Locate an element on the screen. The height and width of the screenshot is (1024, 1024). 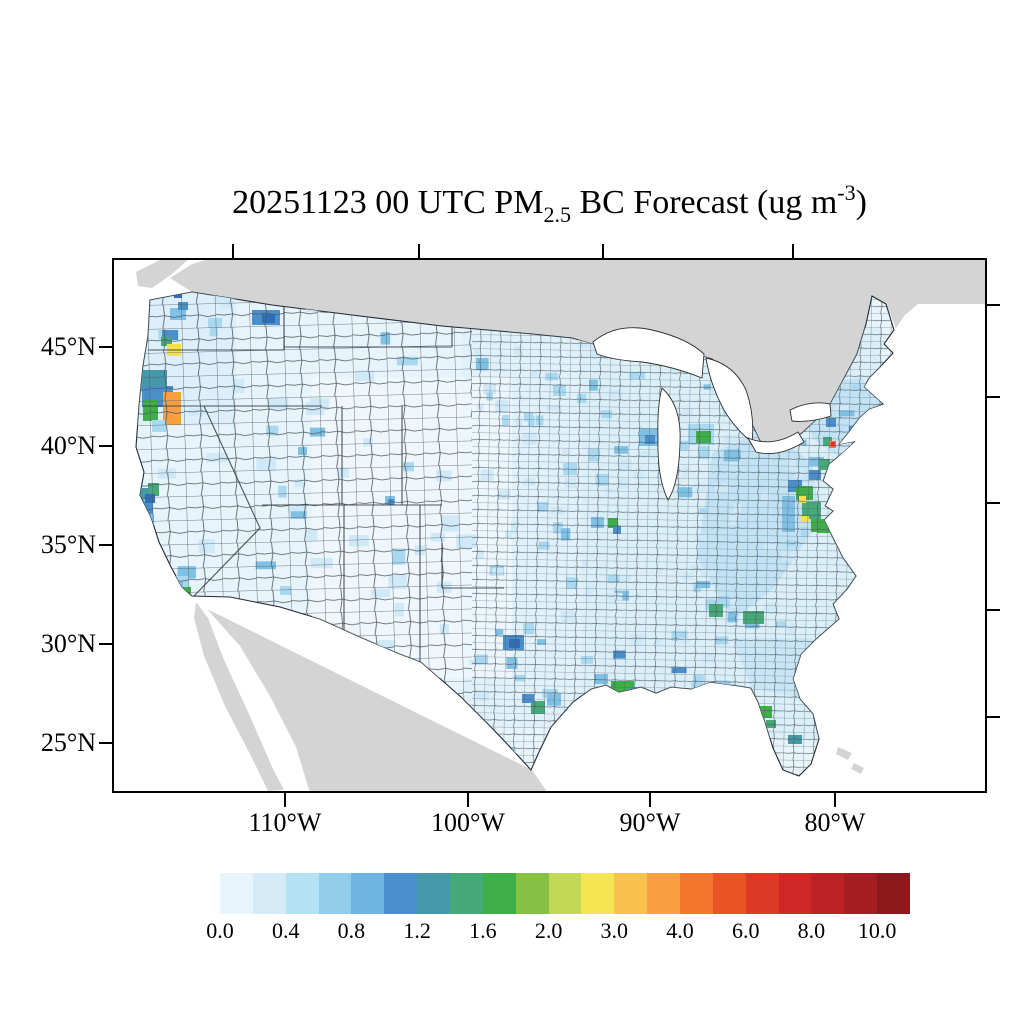
lat-axis-label: 40°N is located at coordinates (68, 445).